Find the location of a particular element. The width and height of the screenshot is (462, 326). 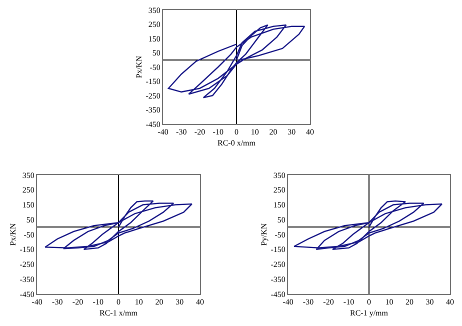

x-axis-title: RC-0 x/mm is located at coordinates (236, 143).